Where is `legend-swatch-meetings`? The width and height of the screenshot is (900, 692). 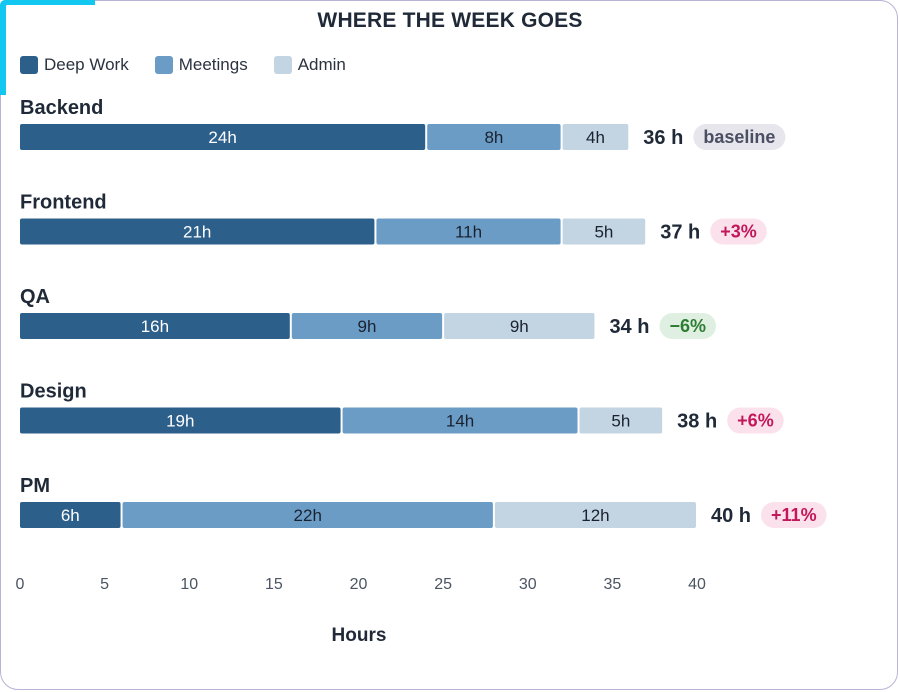
legend-swatch-meetings is located at coordinates (163, 65).